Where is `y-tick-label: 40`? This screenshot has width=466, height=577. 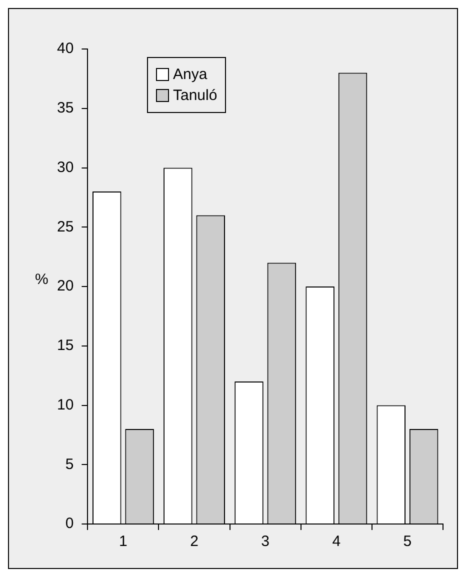 y-tick-label: 40 is located at coordinates (65, 49).